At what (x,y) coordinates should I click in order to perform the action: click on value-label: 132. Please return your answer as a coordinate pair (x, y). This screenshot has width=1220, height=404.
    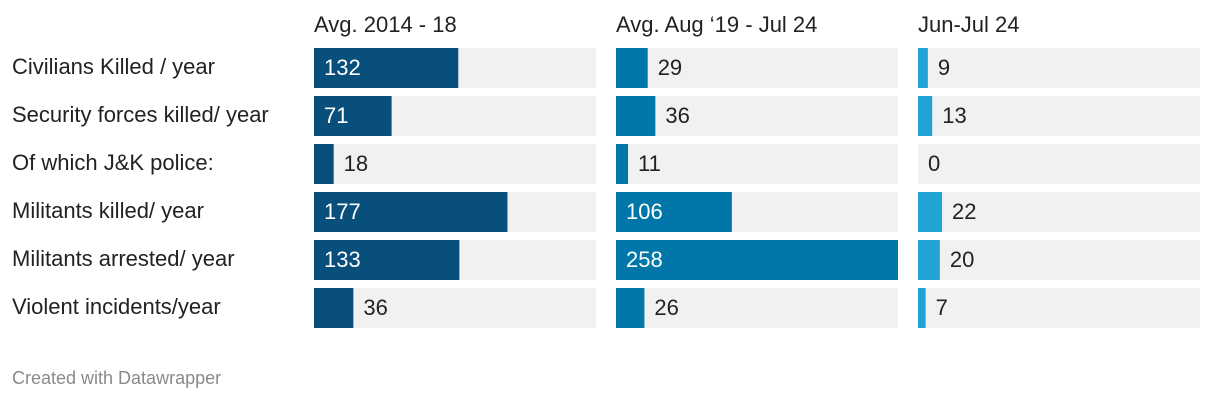
    Looking at the image, I should click on (342, 67).